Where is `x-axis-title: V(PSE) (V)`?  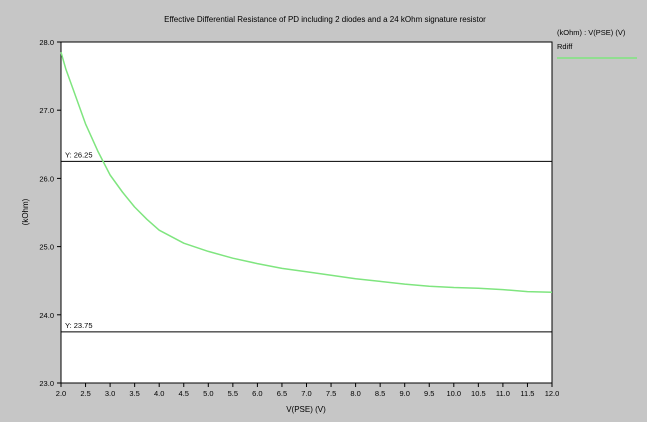 x-axis-title: V(PSE) (V) is located at coordinates (306, 409).